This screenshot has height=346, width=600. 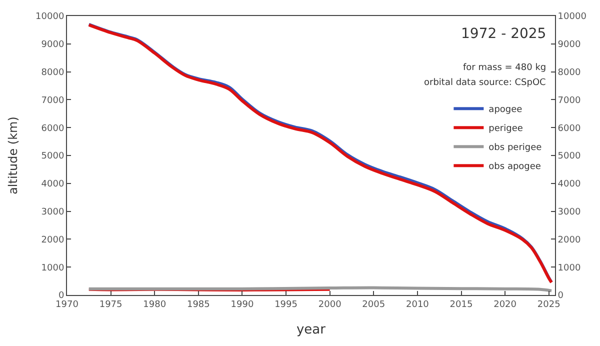 What do you see at coordinates (569, 101) in the screenshot?
I see `y2-tick-label: 7000` at bounding box center [569, 101].